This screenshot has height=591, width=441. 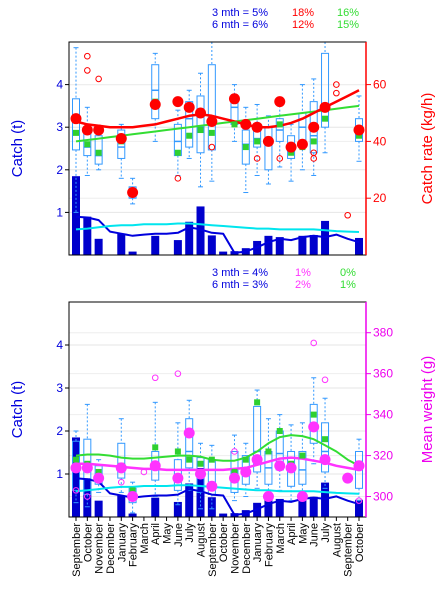 What do you see at coordinates (337, 540) in the screenshot?
I see `month-label: August` at bounding box center [337, 540].